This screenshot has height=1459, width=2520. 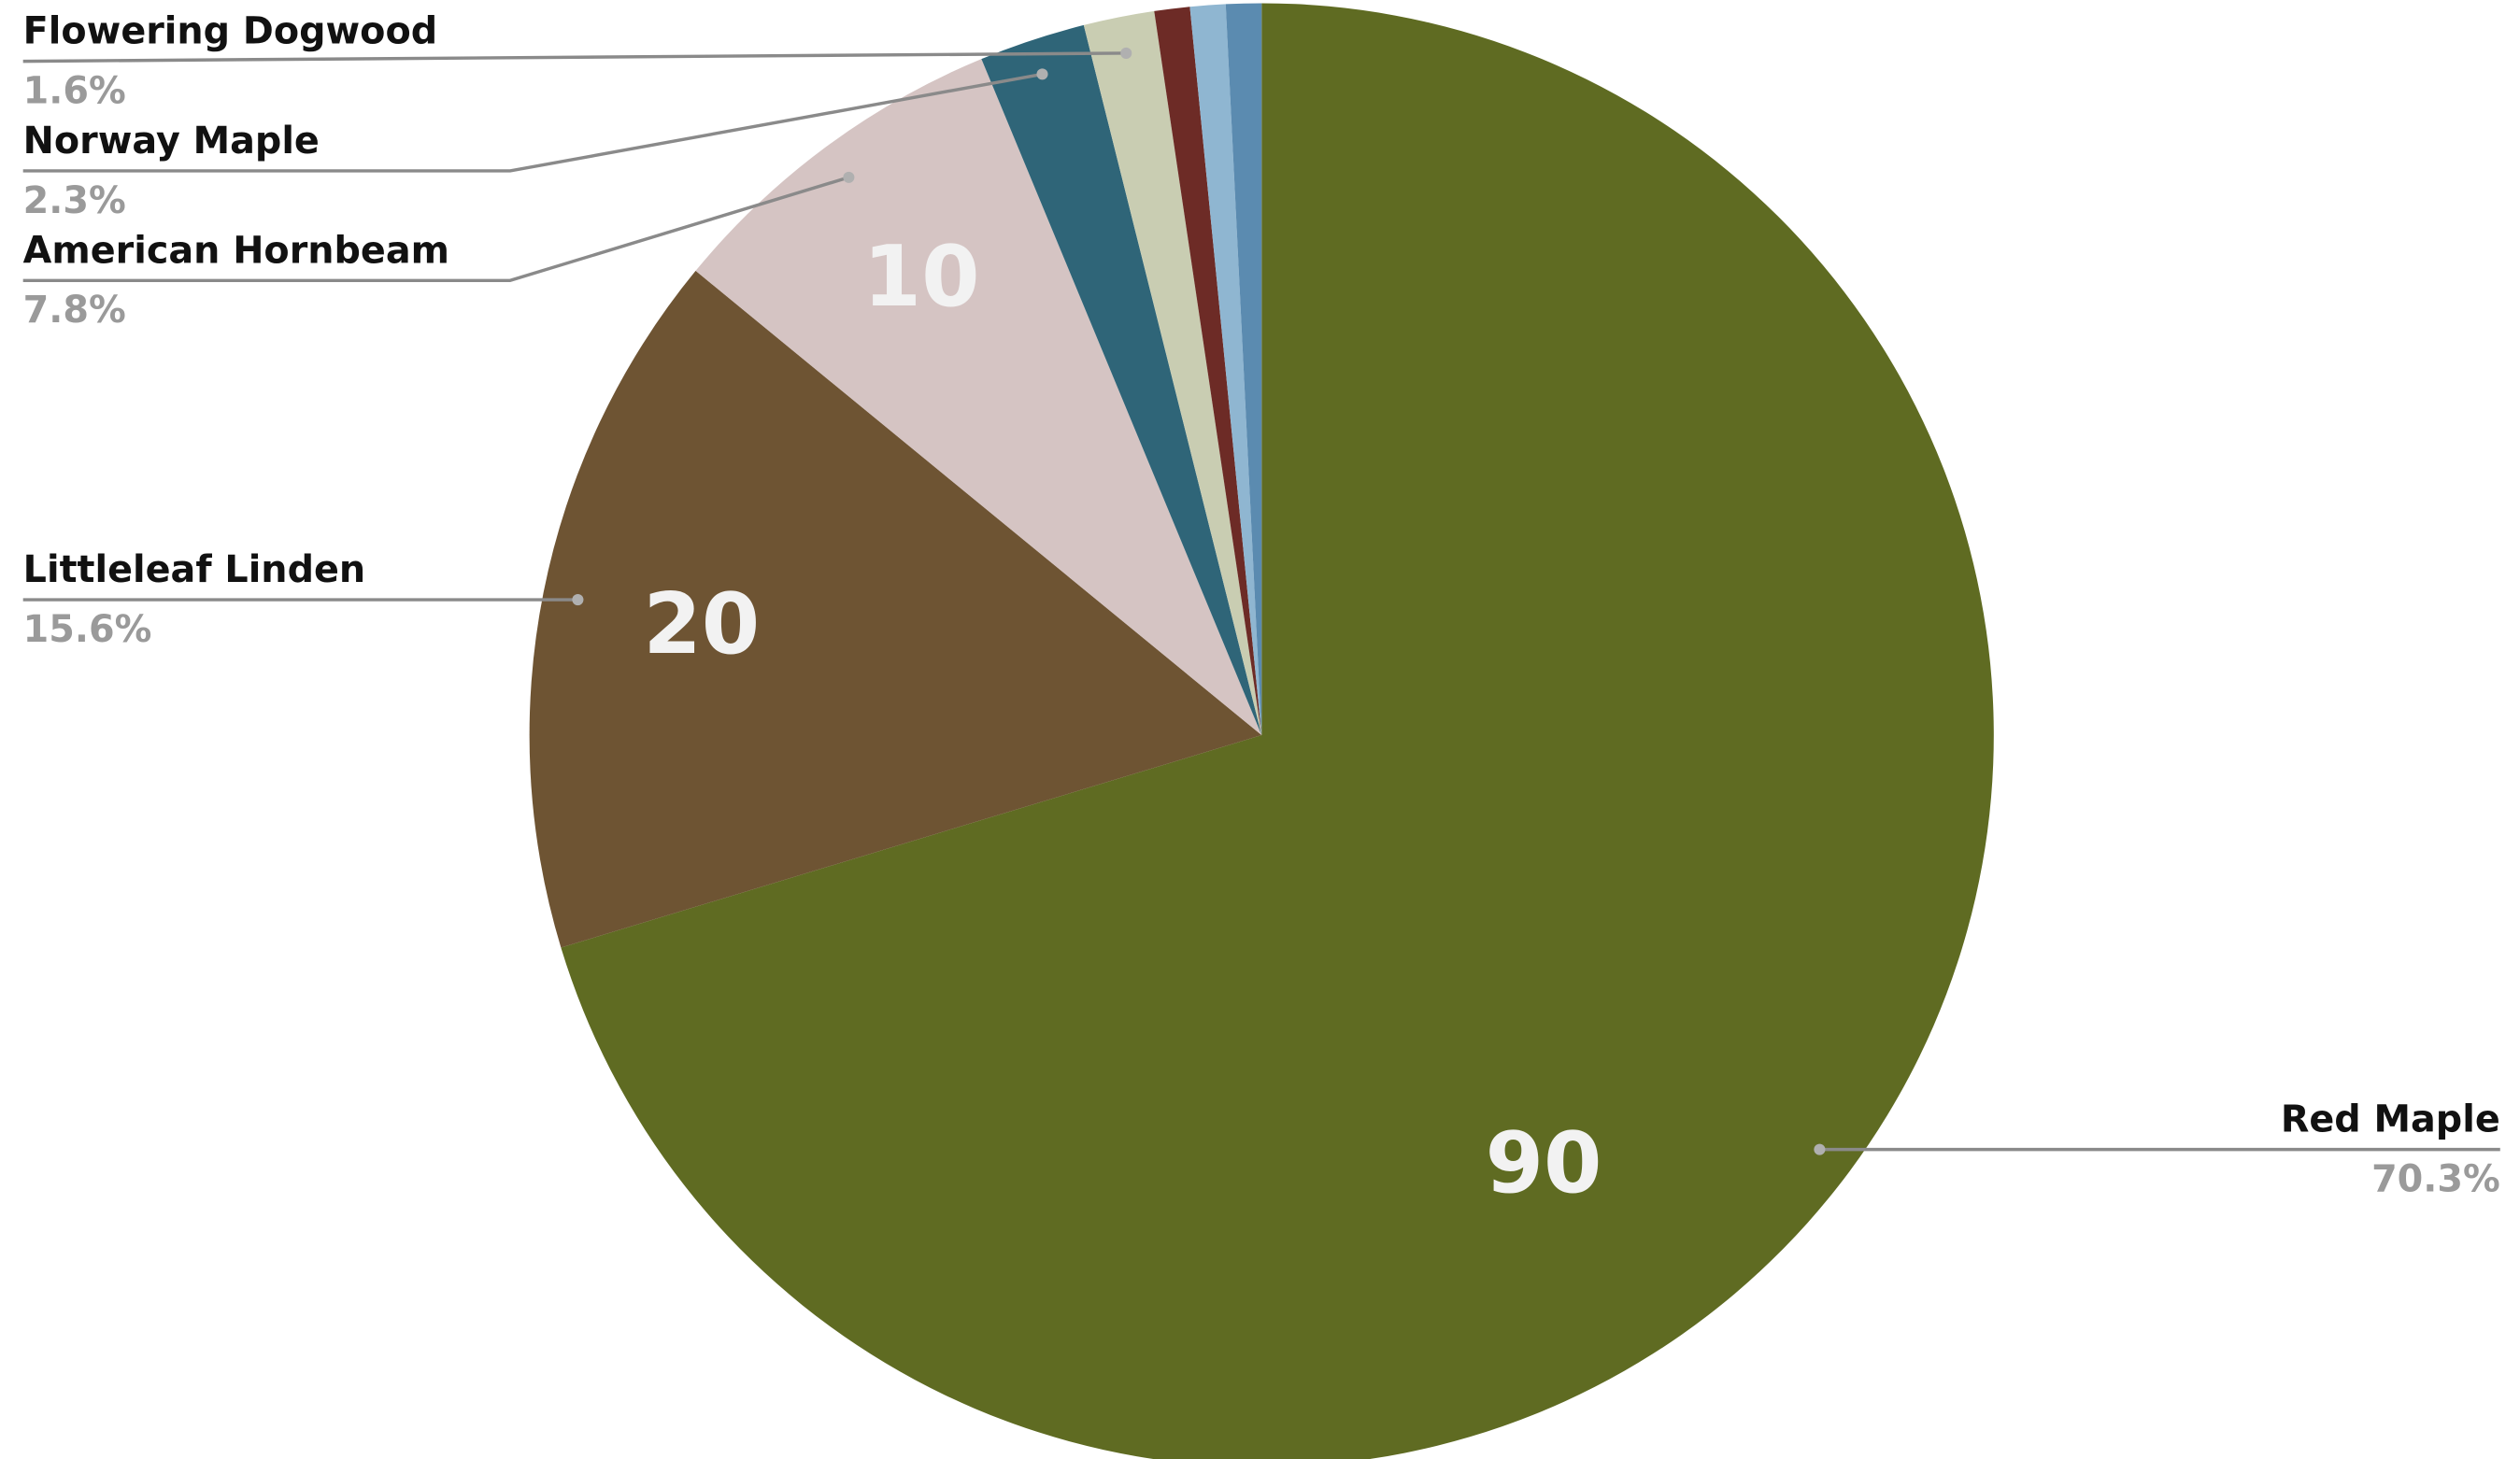 I want to click on slice-value-label: 10, so click(x=921, y=277).